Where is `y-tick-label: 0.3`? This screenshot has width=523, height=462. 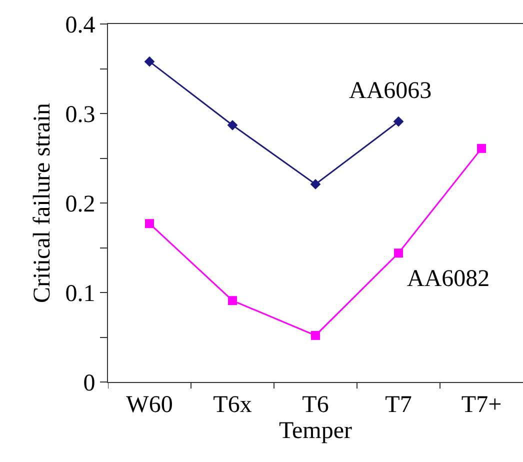 y-tick-label: 0.3 is located at coordinates (80, 115).